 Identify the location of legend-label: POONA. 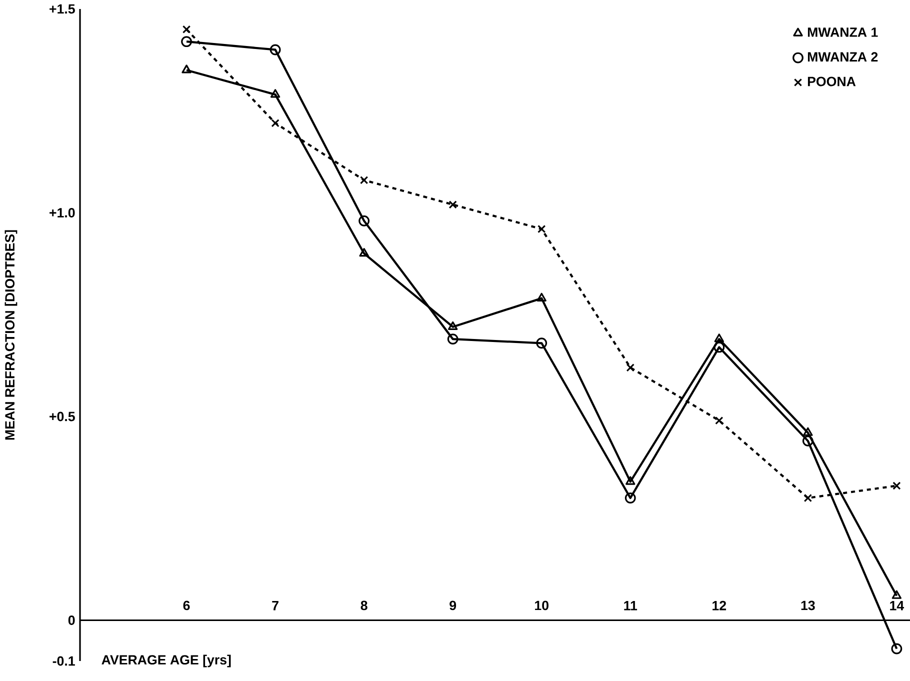
(832, 81).